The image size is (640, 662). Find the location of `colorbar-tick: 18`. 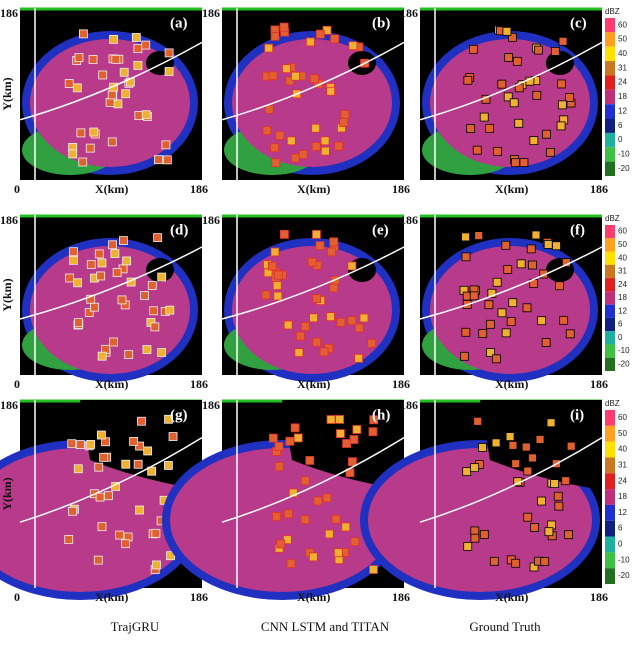

colorbar-tick: 18 is located at coordinates (622, 96).